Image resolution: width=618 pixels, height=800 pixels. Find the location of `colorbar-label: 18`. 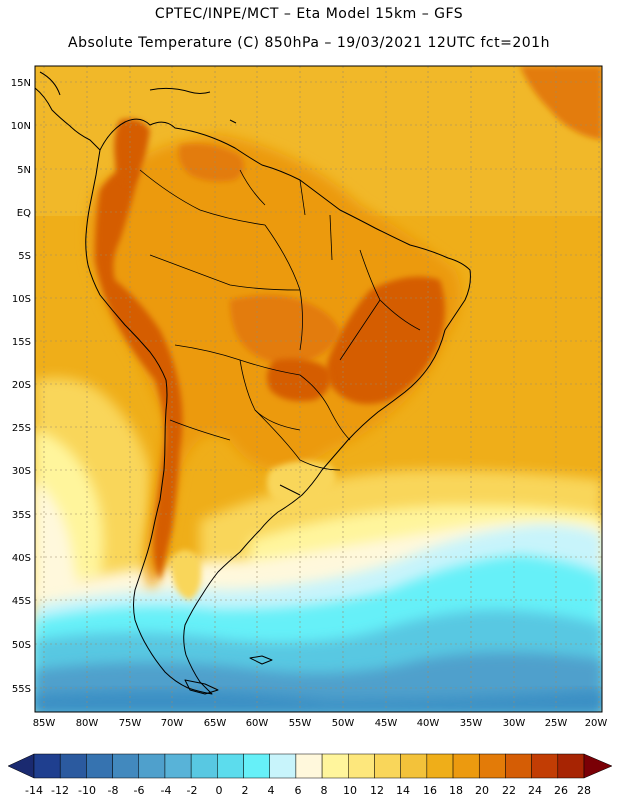

colorbar-label: 18 is located at coordinates (456, 790).